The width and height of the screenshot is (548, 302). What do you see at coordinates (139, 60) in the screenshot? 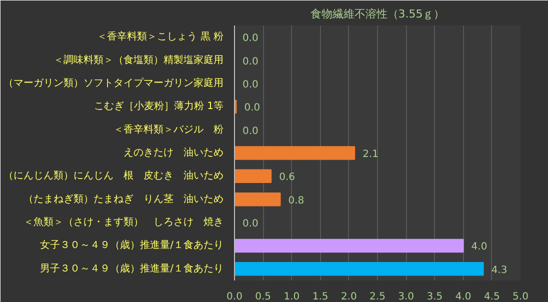
I see `y-tick-label: ＜調味料類＞（食塩類）精製塩家庭用` at bounding box center [139, 60].